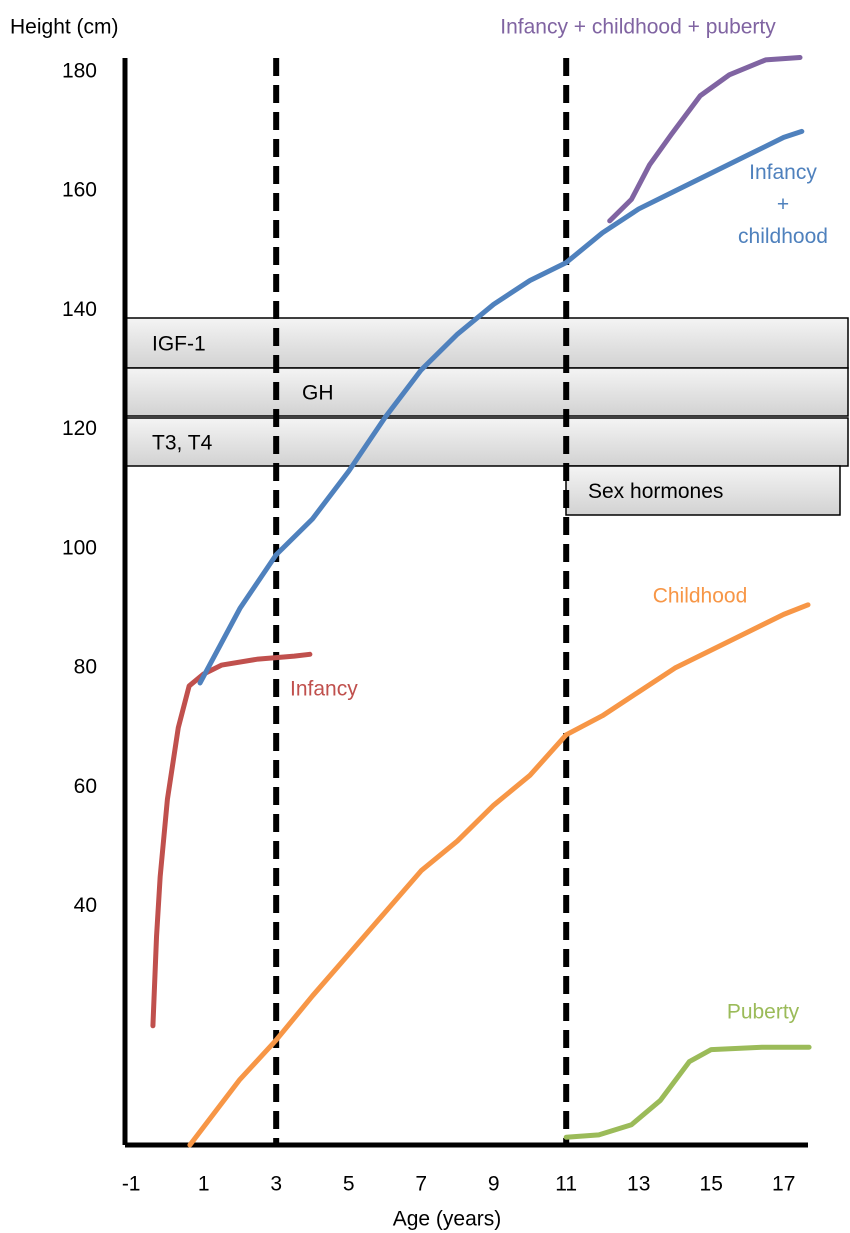 The height and width of the screenshot is (1233, 850). What do you see at coordinates (349, 1184) in the screenshot?
I see `x-tick-label: 5` at bounding box center [349, 1184].